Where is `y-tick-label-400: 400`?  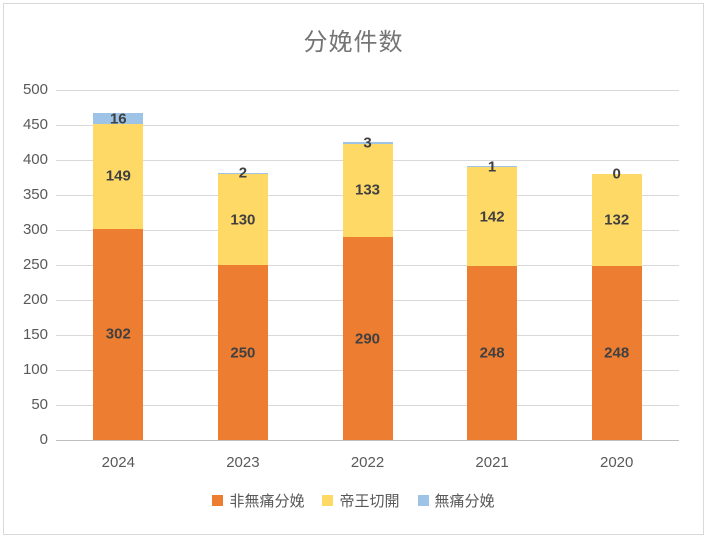 y-tick-label-400: 400 is located at coordinates (35, 159).